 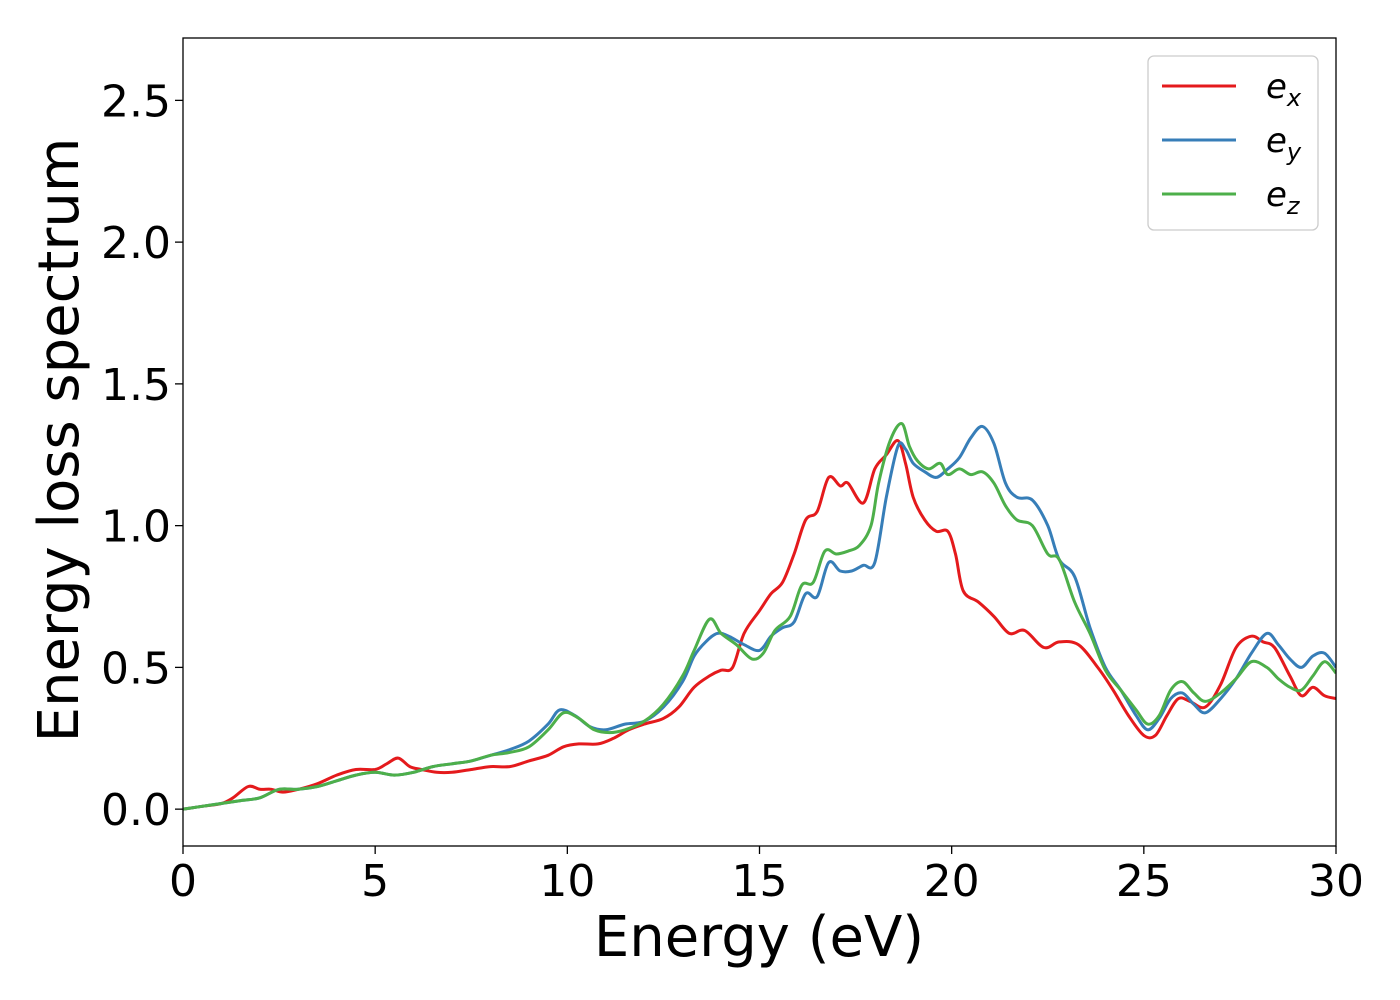 What do you see at coordinates (136, 810) in the screenshot?
I see `y-tick-label: 0.0` at bounding box center [136, 810].